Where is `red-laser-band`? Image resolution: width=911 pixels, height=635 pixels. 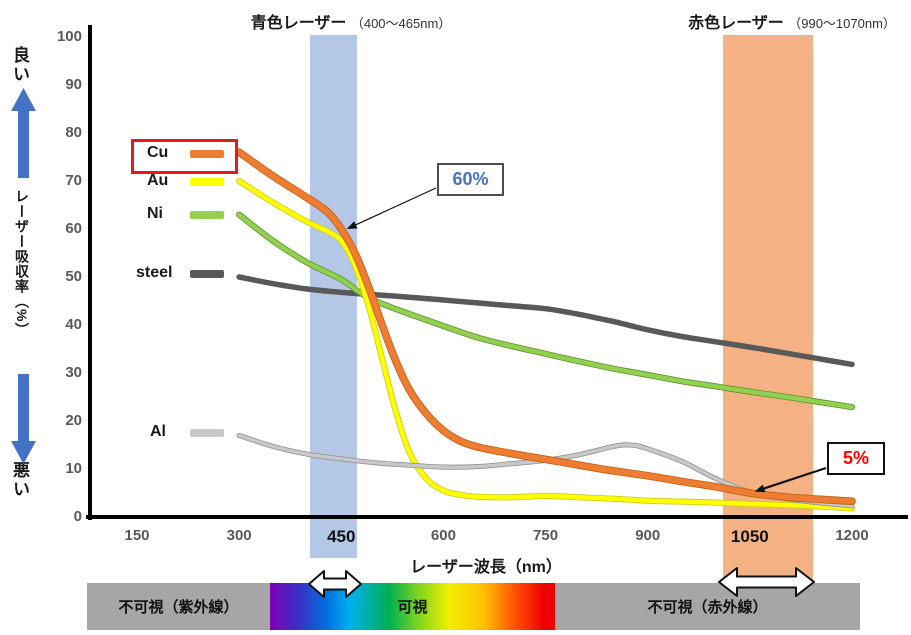
red-laser-band is located at coordinates (768, 307).